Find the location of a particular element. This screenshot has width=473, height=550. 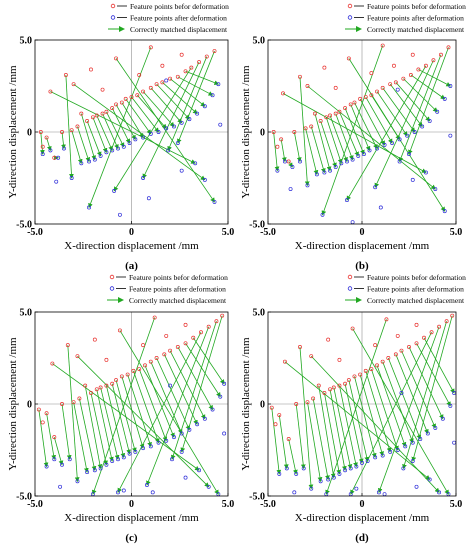

x-tick-label: 0 is located at coordinates (131, 232).